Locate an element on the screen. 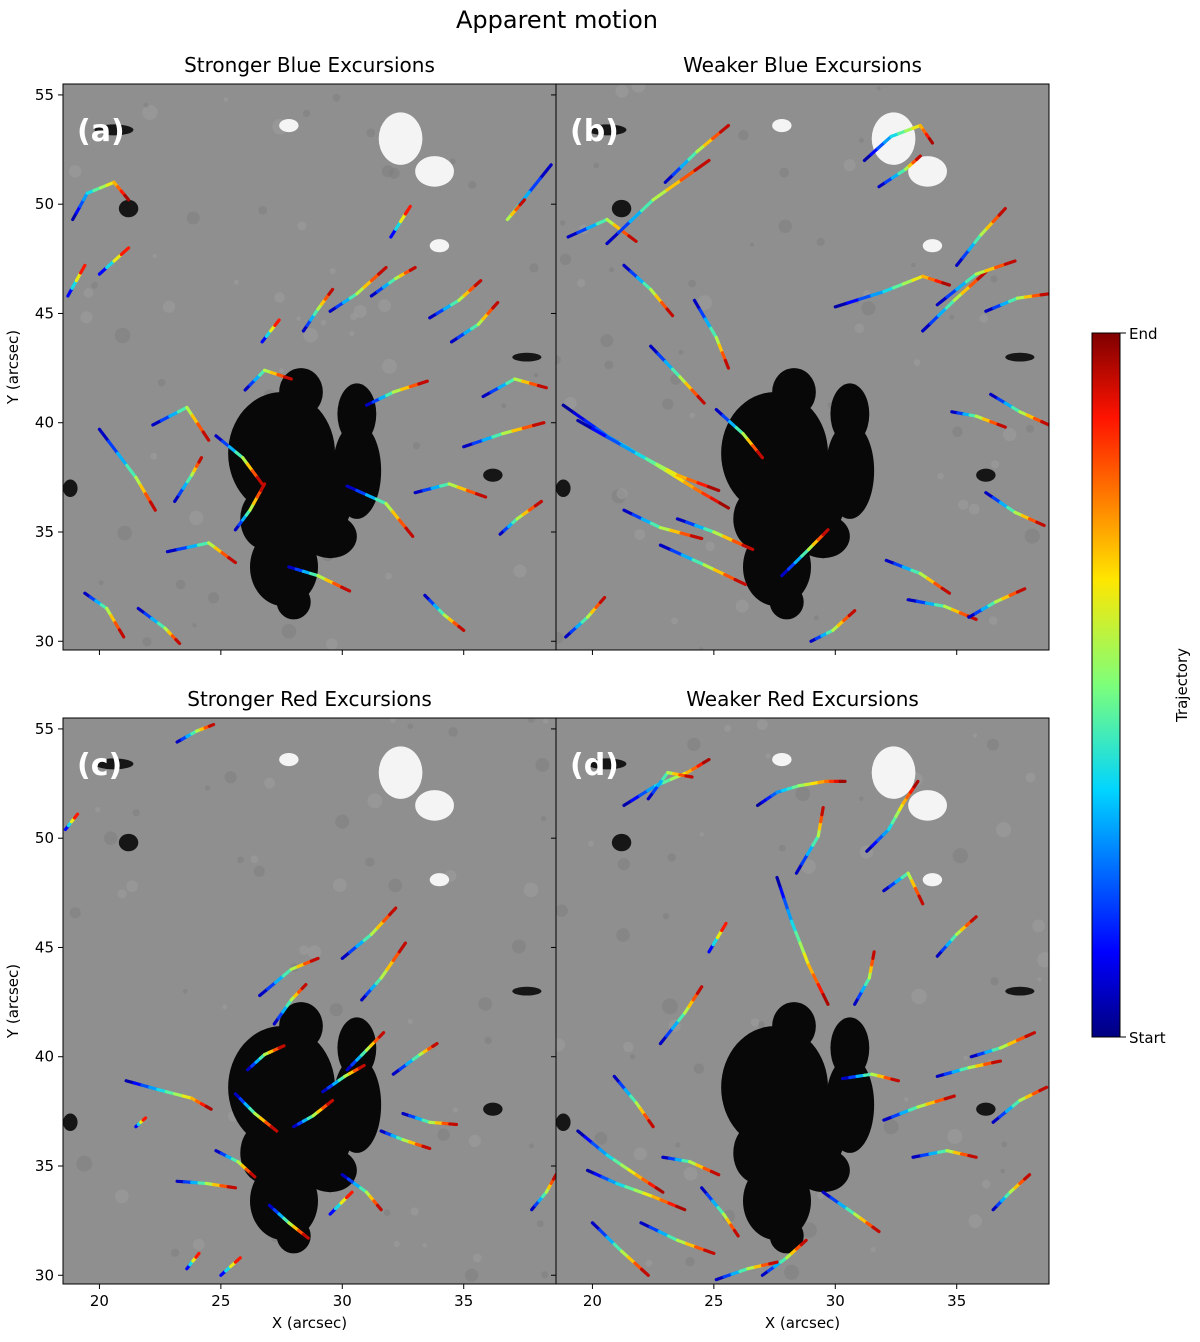 Image resolution: width=1200 pixels, height=1342 pixels. y-tick-label: 30 is located at coordinates (44, 641).